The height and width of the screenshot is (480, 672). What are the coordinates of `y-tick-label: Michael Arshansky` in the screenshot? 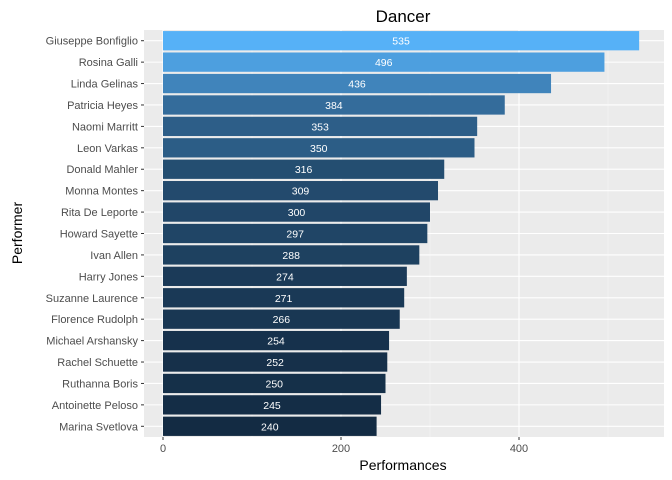 It's located at (92, 342).